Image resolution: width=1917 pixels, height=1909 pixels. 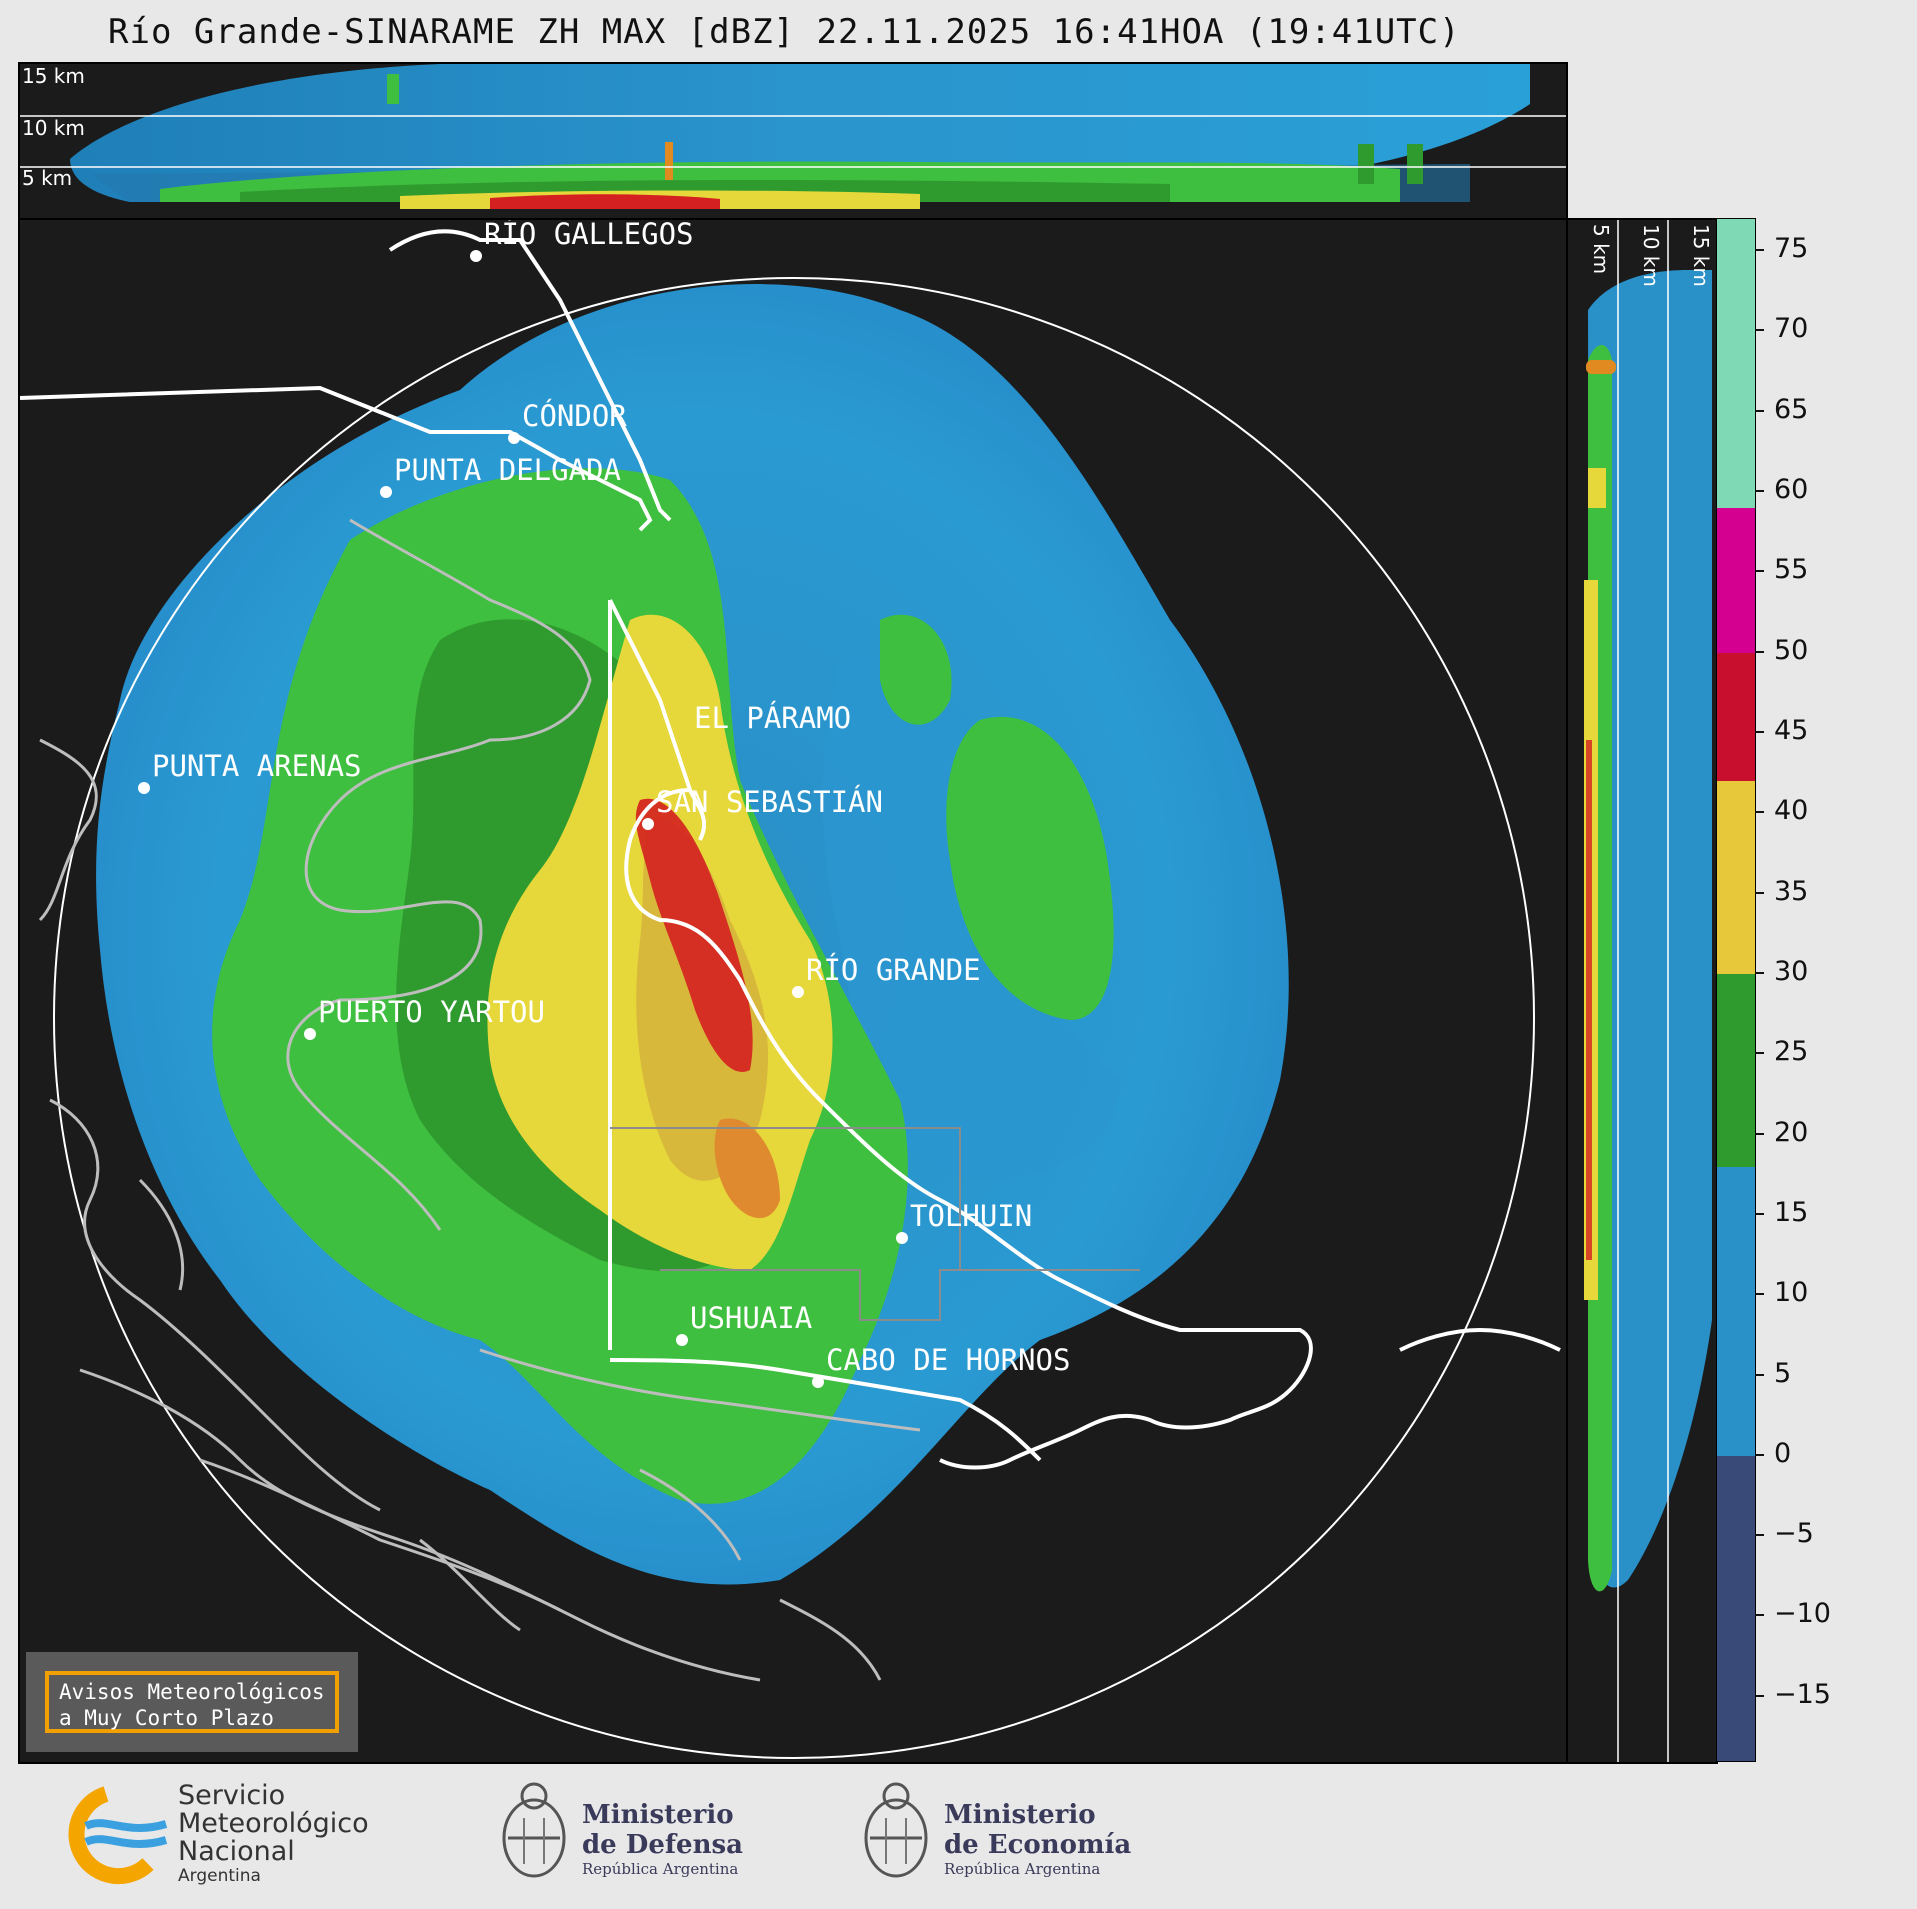 I want to click on economia-line-2: de Economía, so click(x=1038, y=1845).